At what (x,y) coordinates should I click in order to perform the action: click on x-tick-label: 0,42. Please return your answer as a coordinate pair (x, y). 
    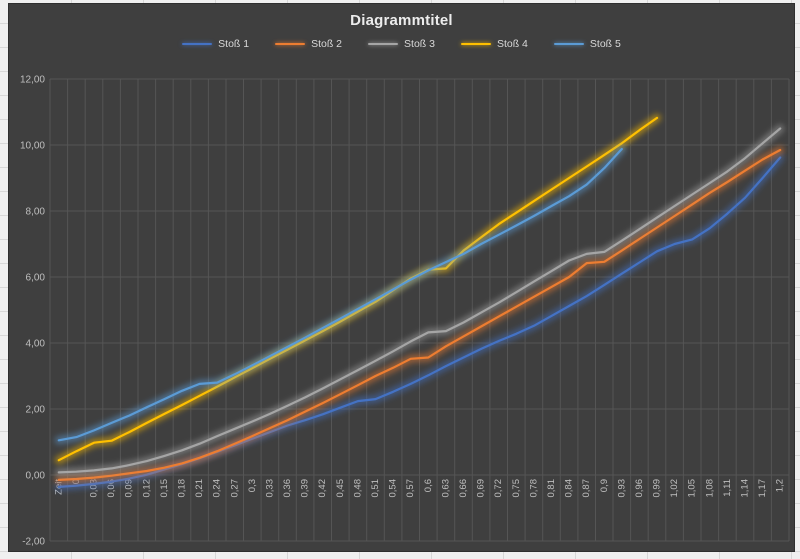
    Looking at the image, I should click on (322, 488).